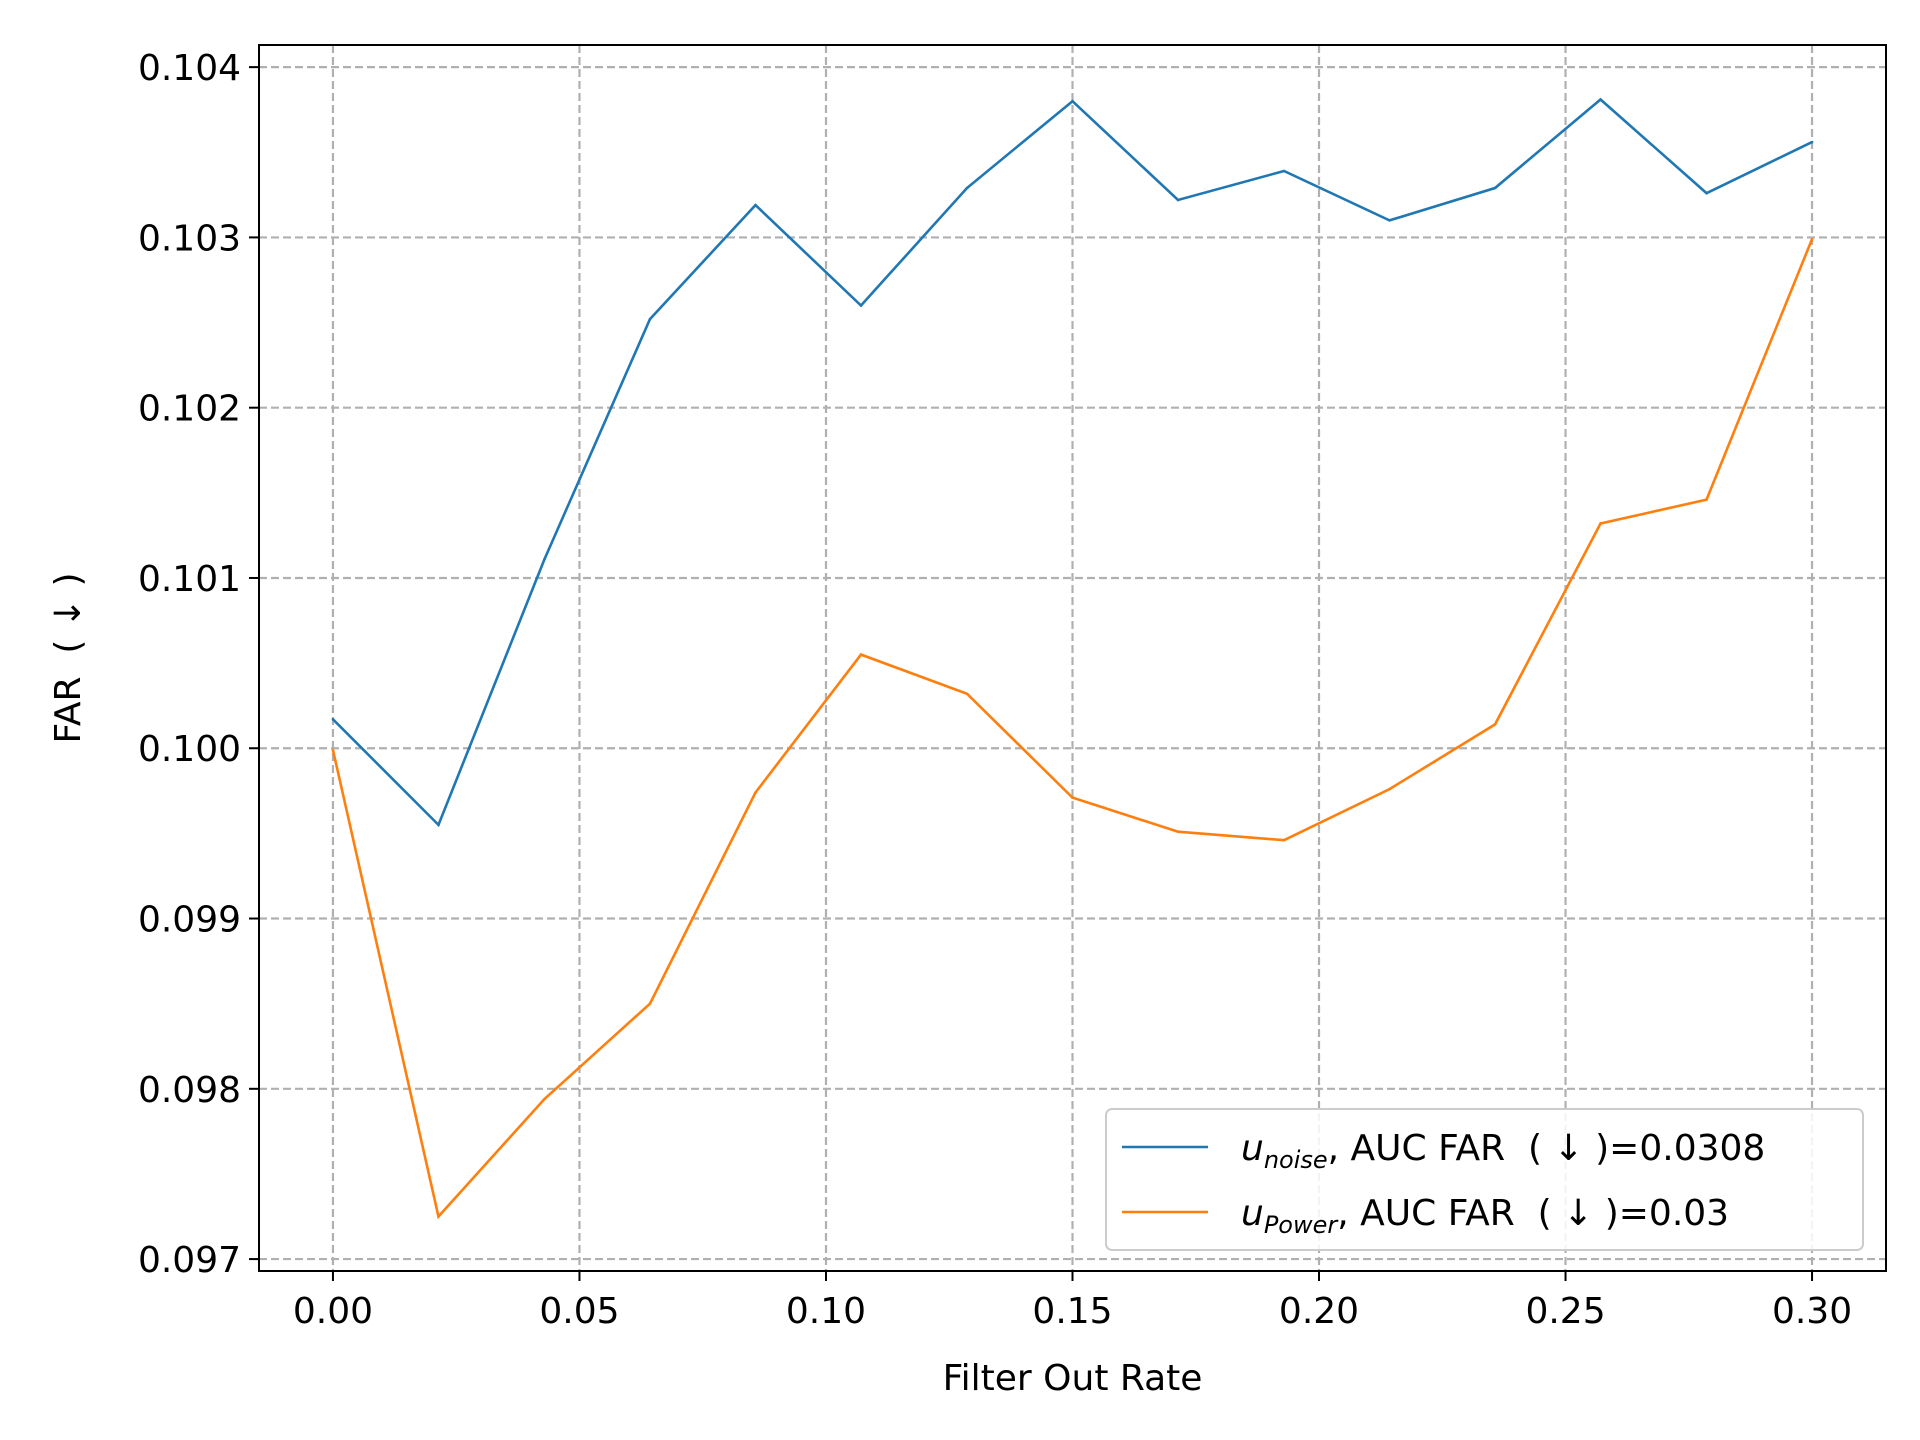 The image size is (1920, 1440). I want to click on x-tick-label: 0.05, so click(579, 1311).